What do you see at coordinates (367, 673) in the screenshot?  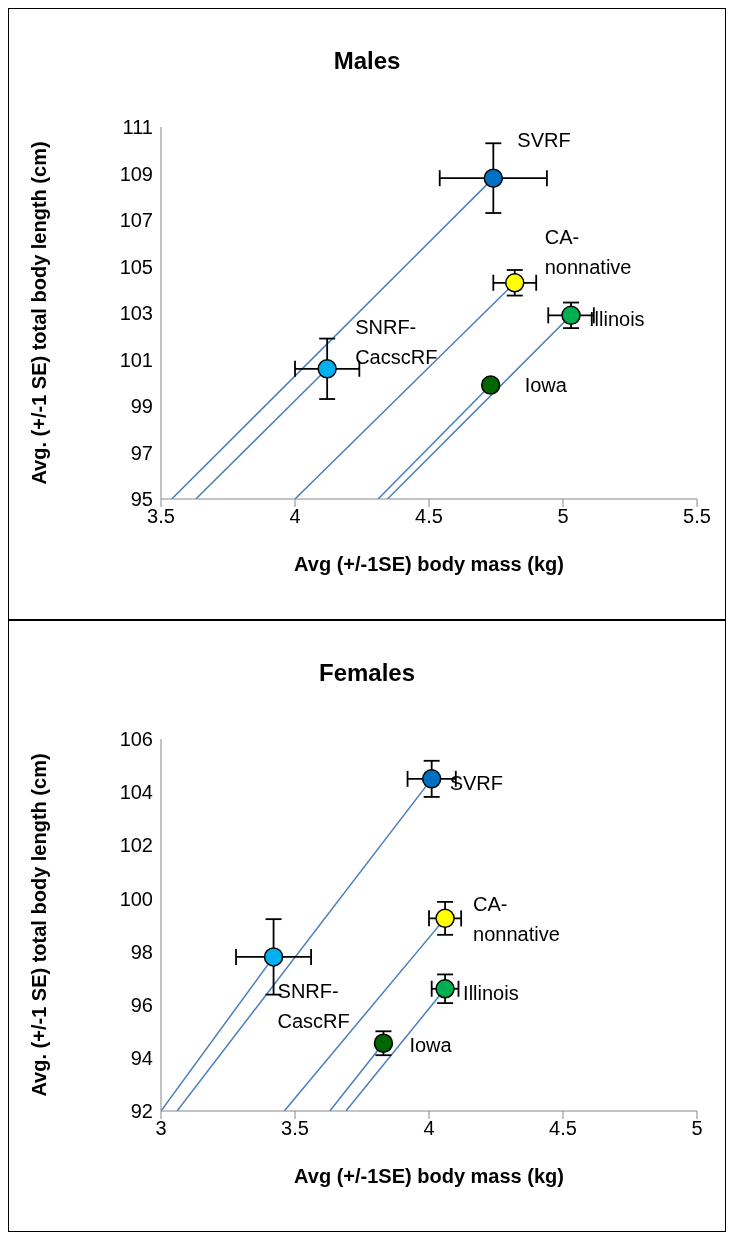 I see `chart-title: Females` at bounding box center [367, 673].